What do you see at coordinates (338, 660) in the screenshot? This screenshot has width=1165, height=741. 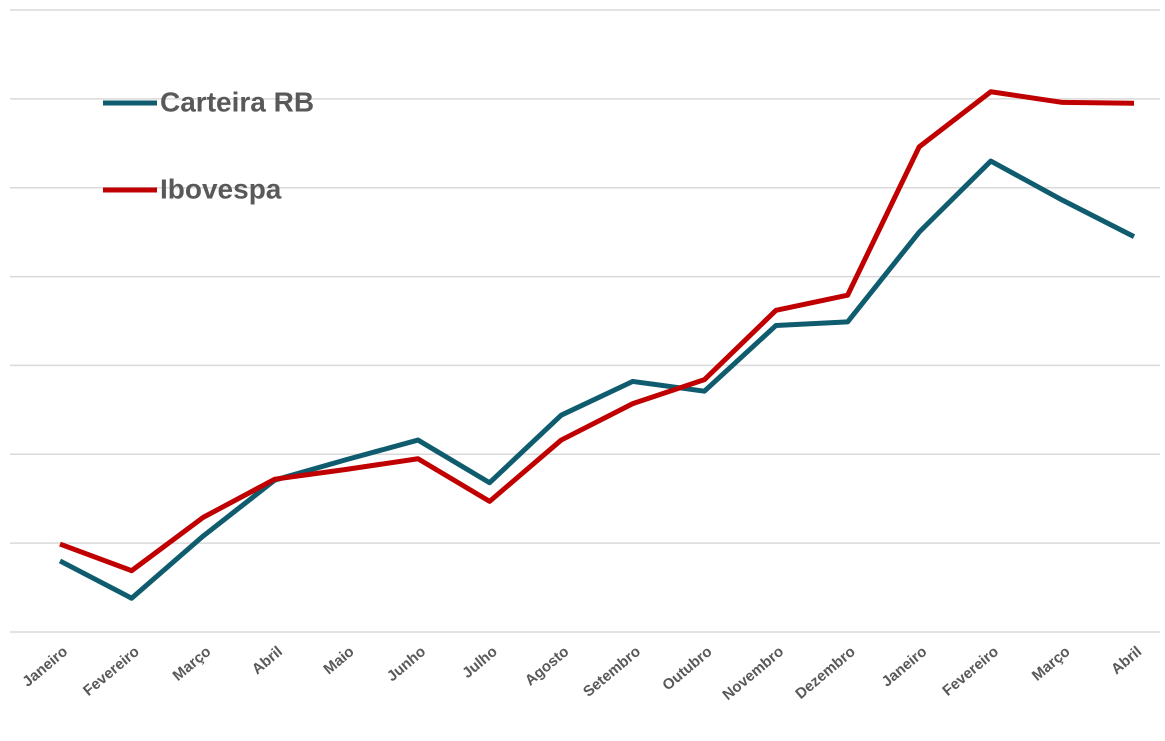 I see `x-tick-label: Maio` at bounding box center [338, 660].